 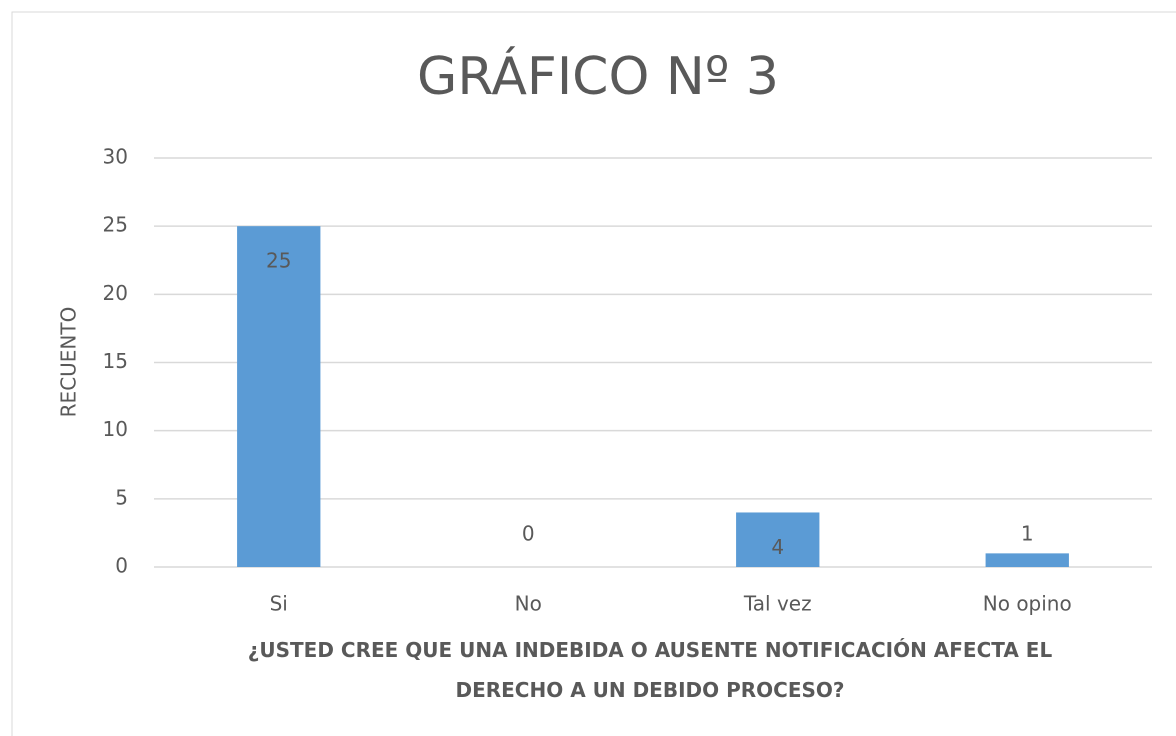 What do you see at coordinates (115, 429) in the screenshot?
I see `y-tick-label: 10` at bounding box center [115, 429].